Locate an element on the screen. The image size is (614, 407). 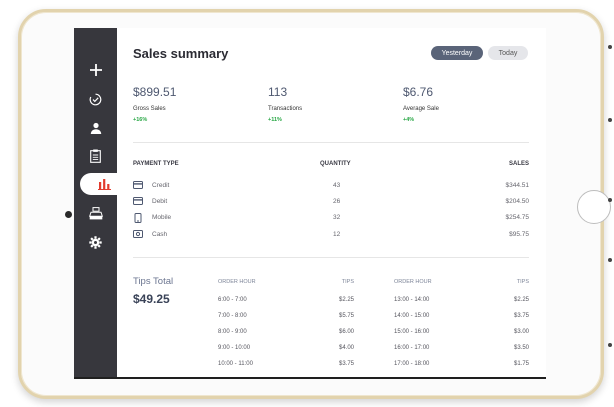
cash-icon is located at coordinates (138, 234).